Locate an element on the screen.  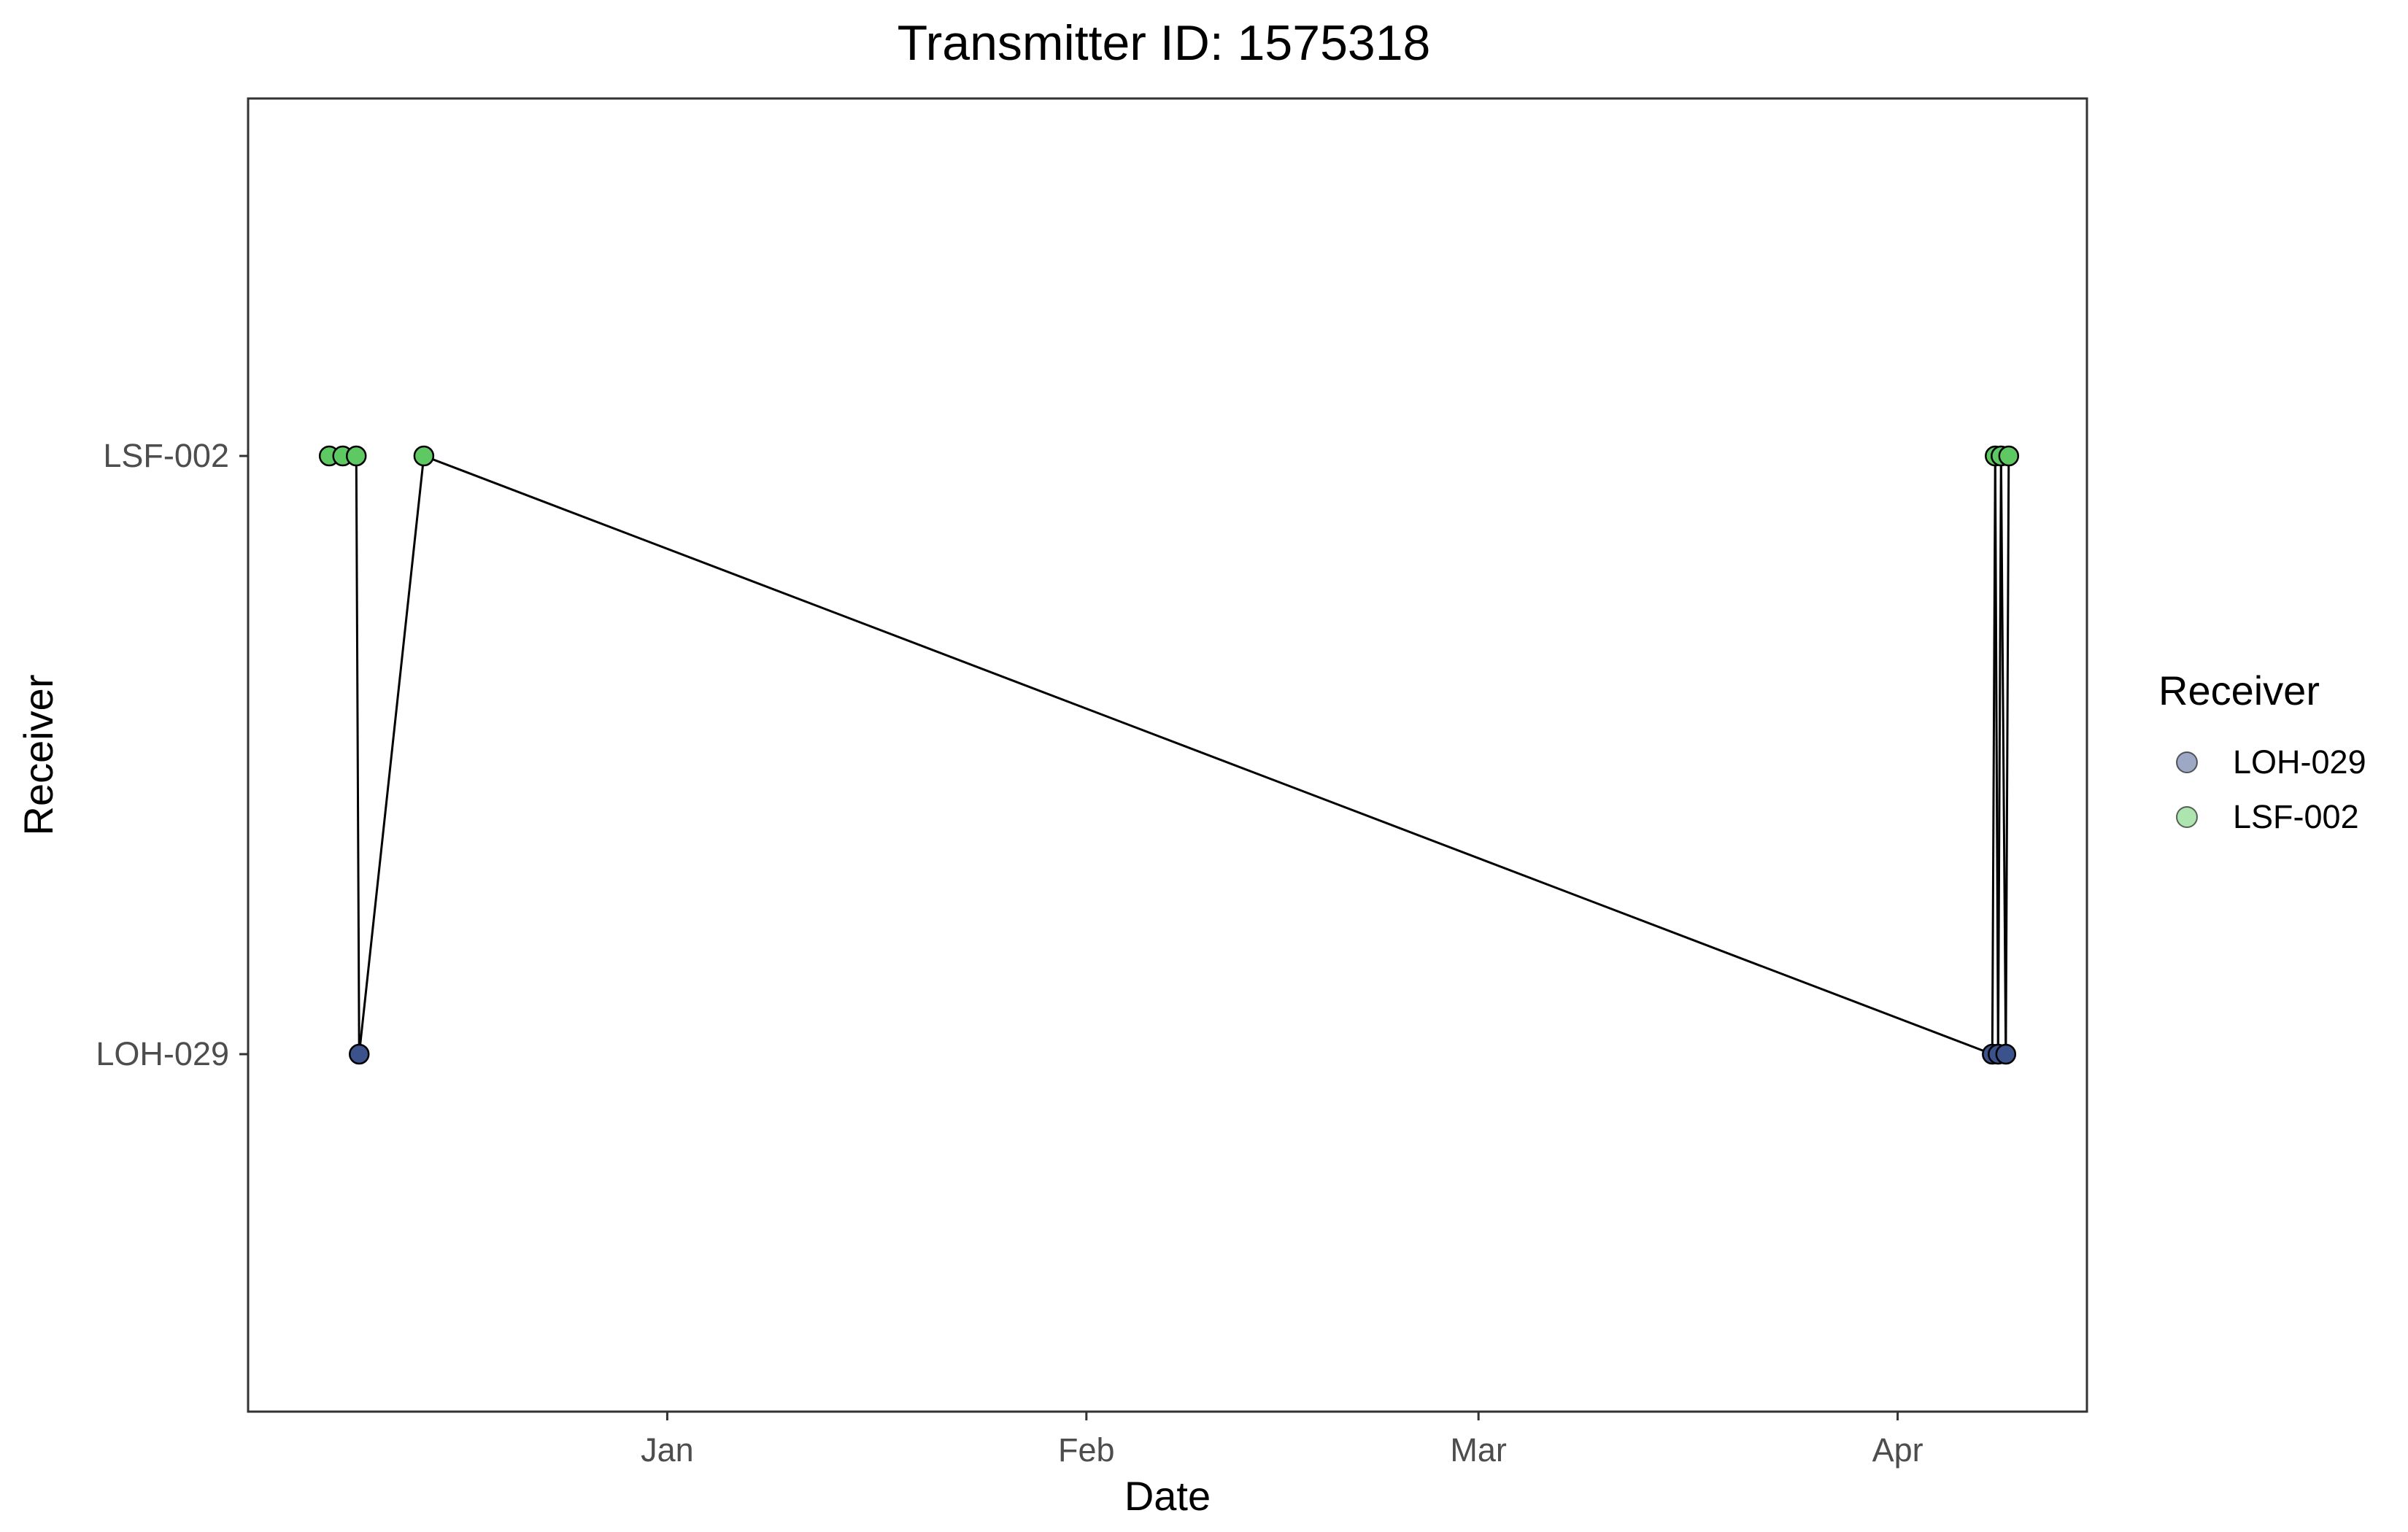
x-axis-title: Date is located at coordinates (1167, 1496).